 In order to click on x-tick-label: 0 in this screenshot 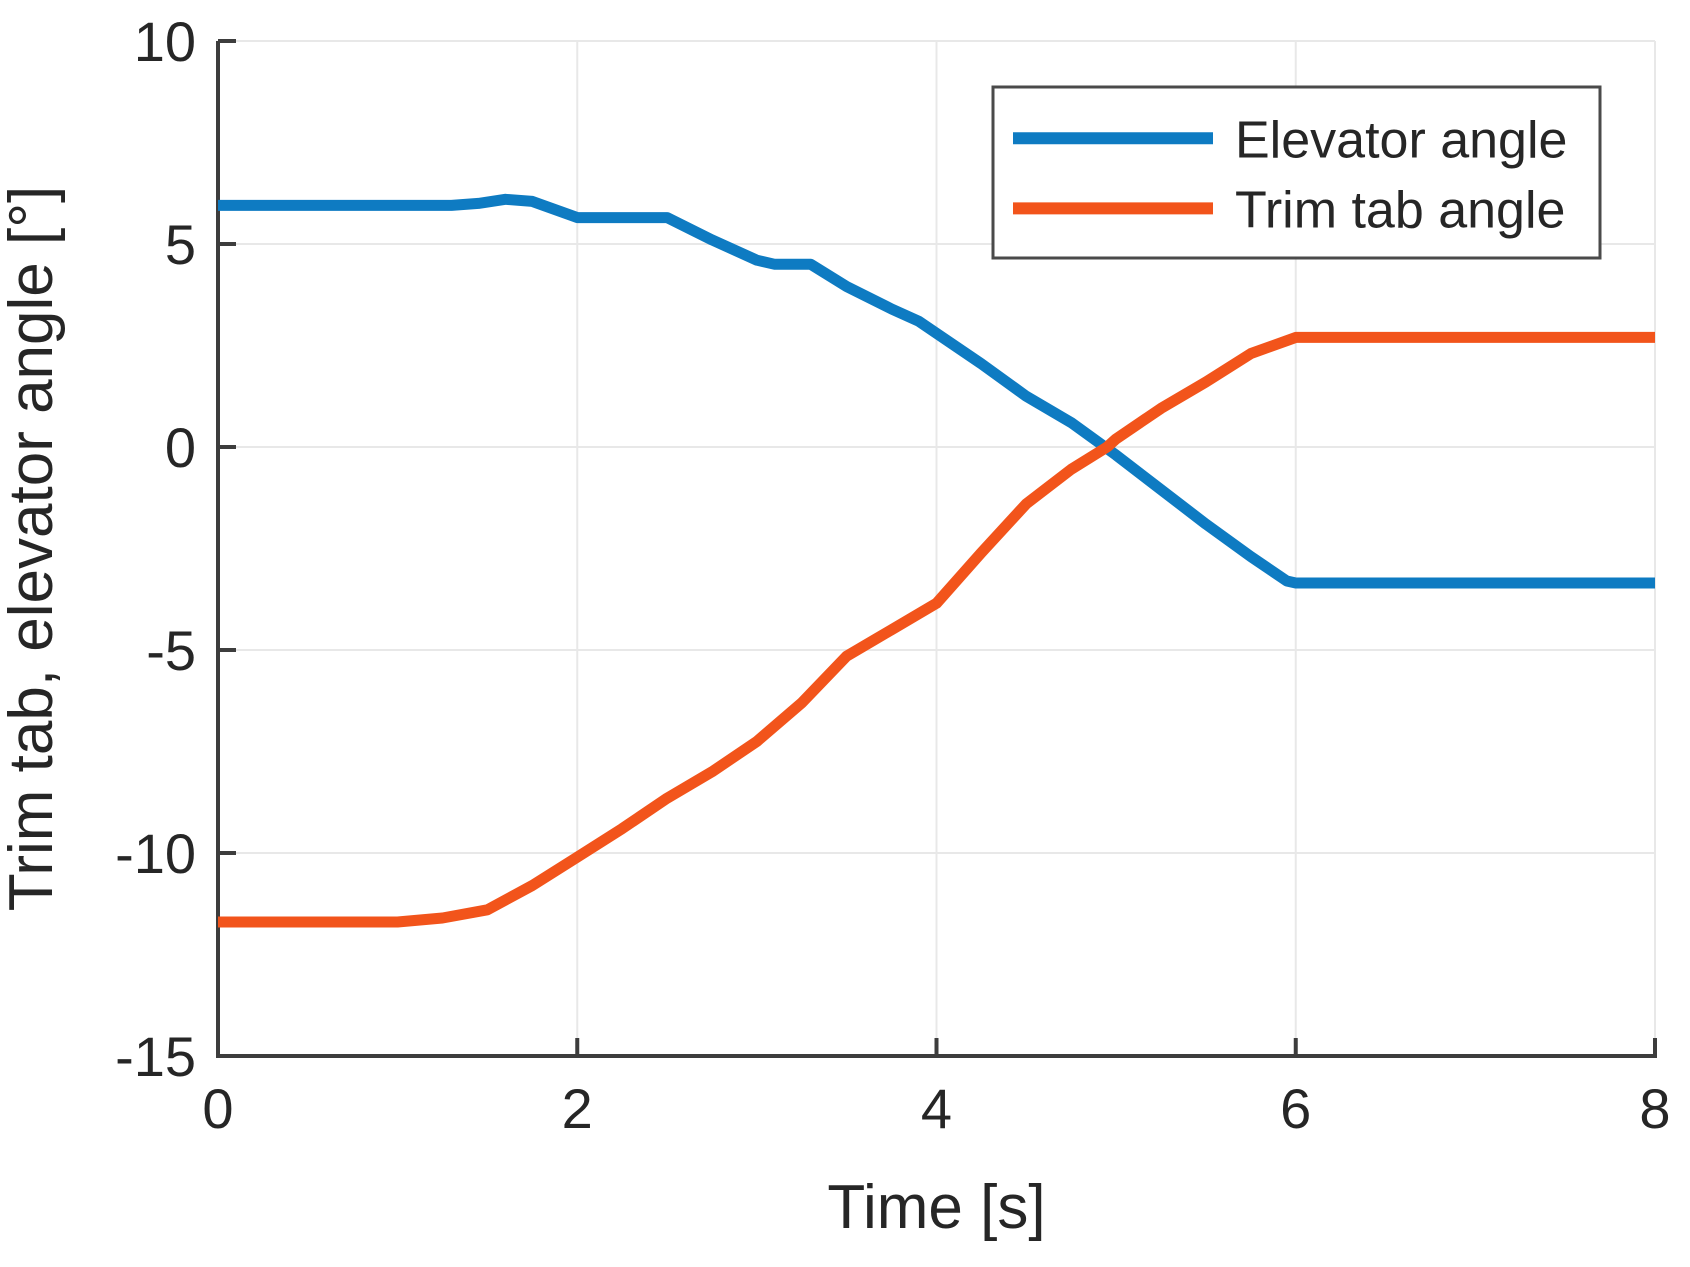, I will do `click(217, 1108)`.